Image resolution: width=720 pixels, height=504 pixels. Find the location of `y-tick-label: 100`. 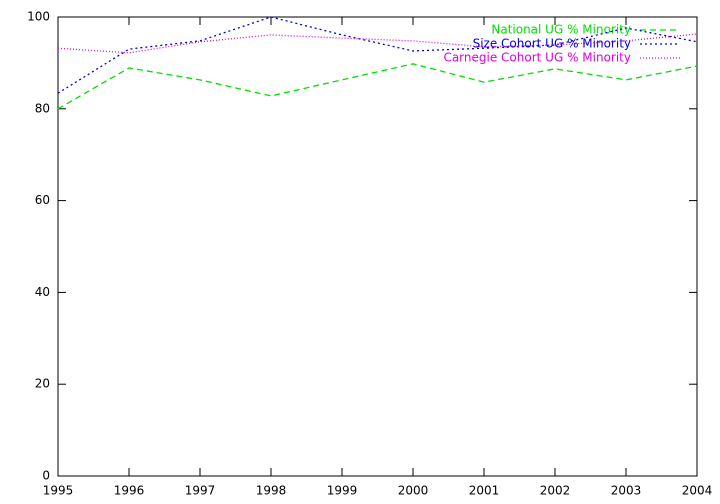

y-tick-label: 100 is located at coordinates (38, 17).